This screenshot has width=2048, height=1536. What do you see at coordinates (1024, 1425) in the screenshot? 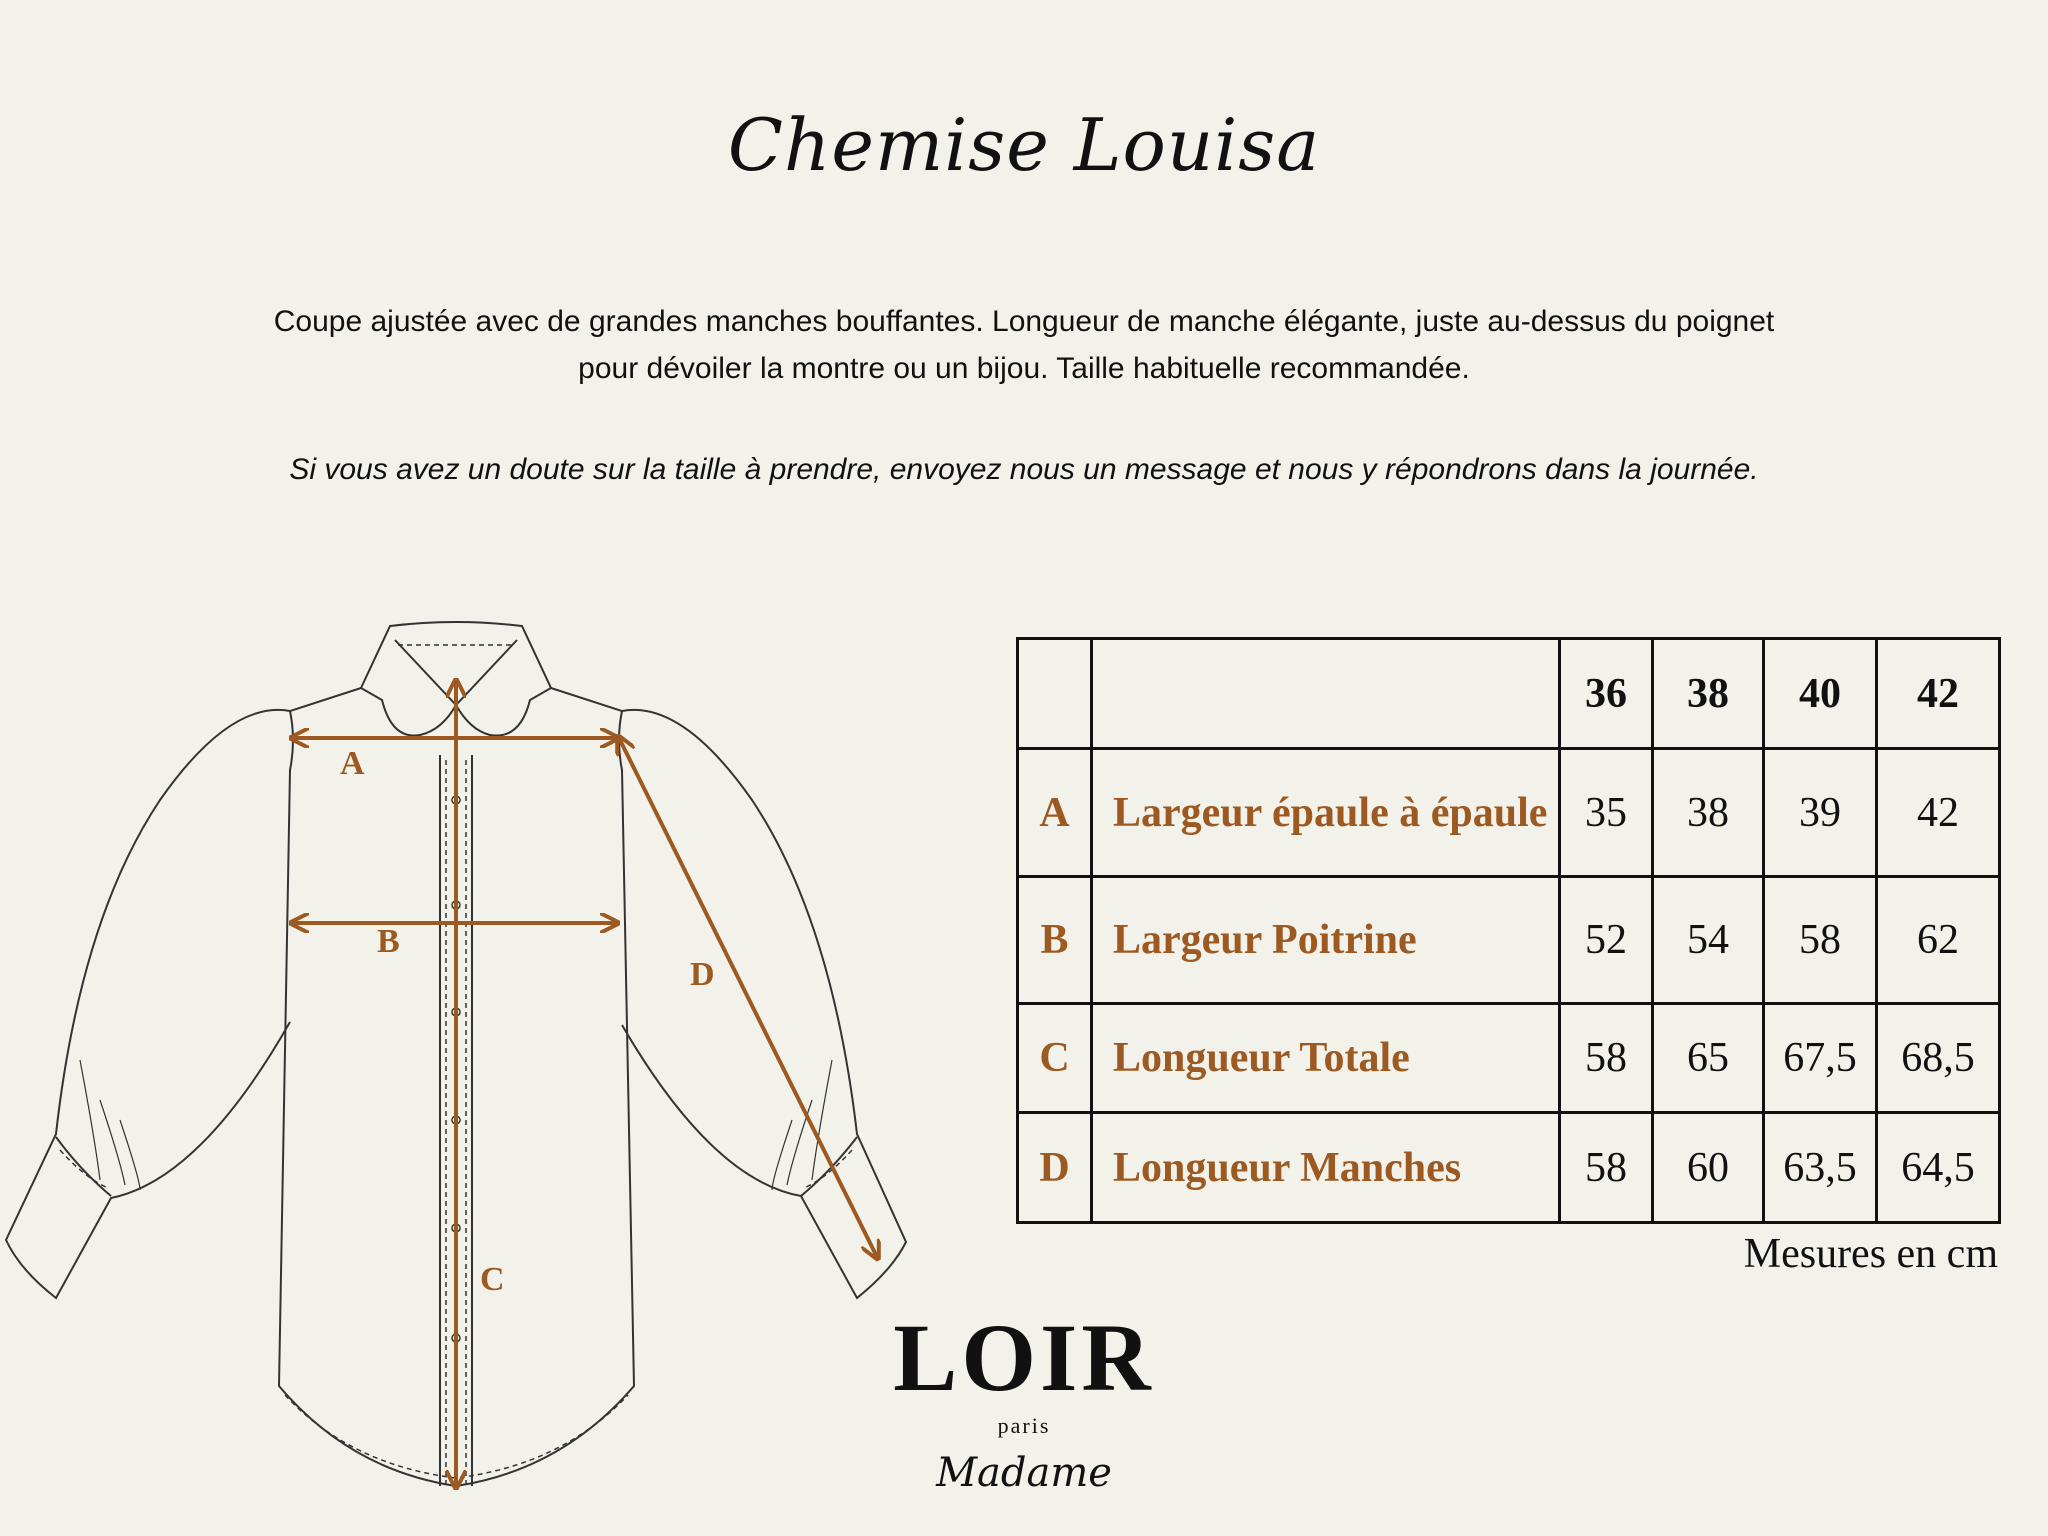
I see `brand-city: paris` at bounding box center [1024, 1425].